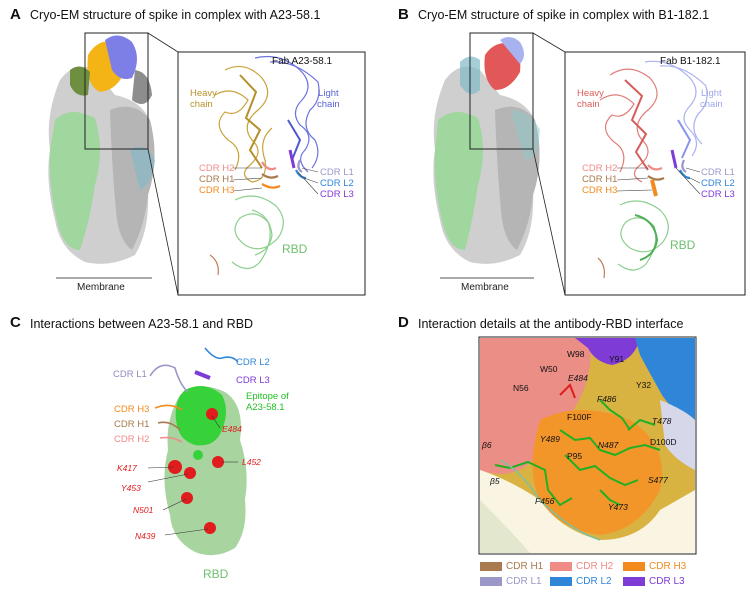  I want to click on panel-c-rbd-surface, so click(205, 471).